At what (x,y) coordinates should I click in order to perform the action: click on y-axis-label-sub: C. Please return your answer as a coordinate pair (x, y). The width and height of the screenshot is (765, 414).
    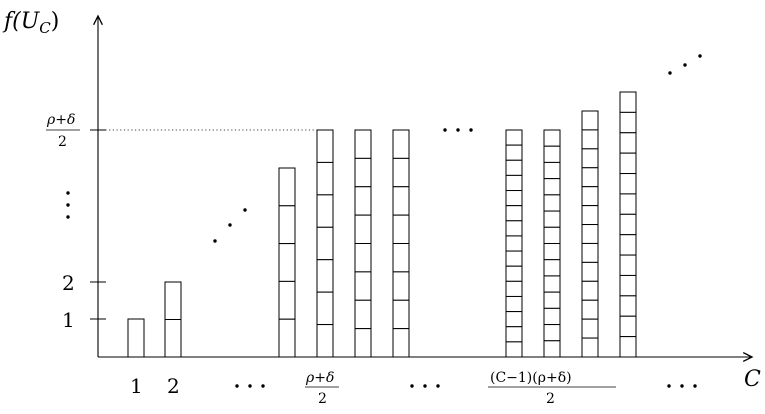
    Looking at the image, I should click on (45, 28).